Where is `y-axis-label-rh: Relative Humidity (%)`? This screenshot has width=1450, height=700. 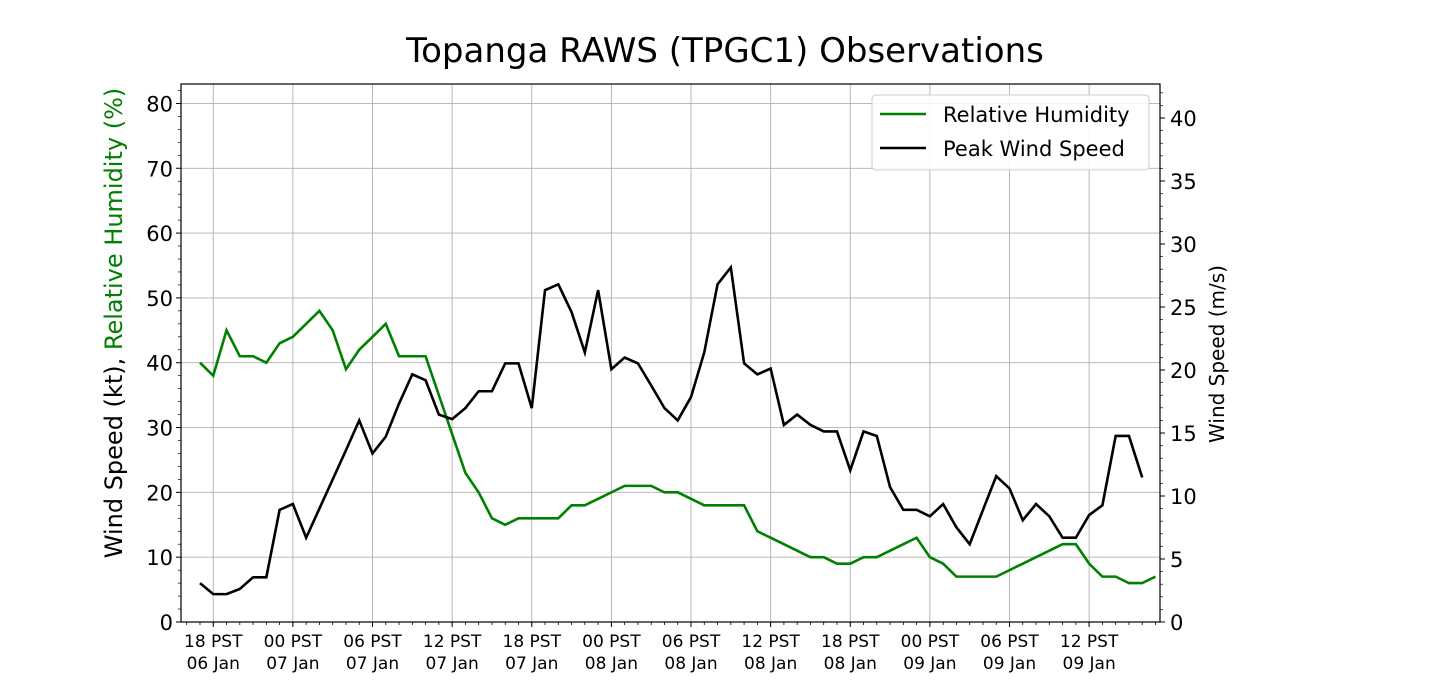
y-axis-label-rh: Relative Humidity (%) is located at coordinates (114, 219).